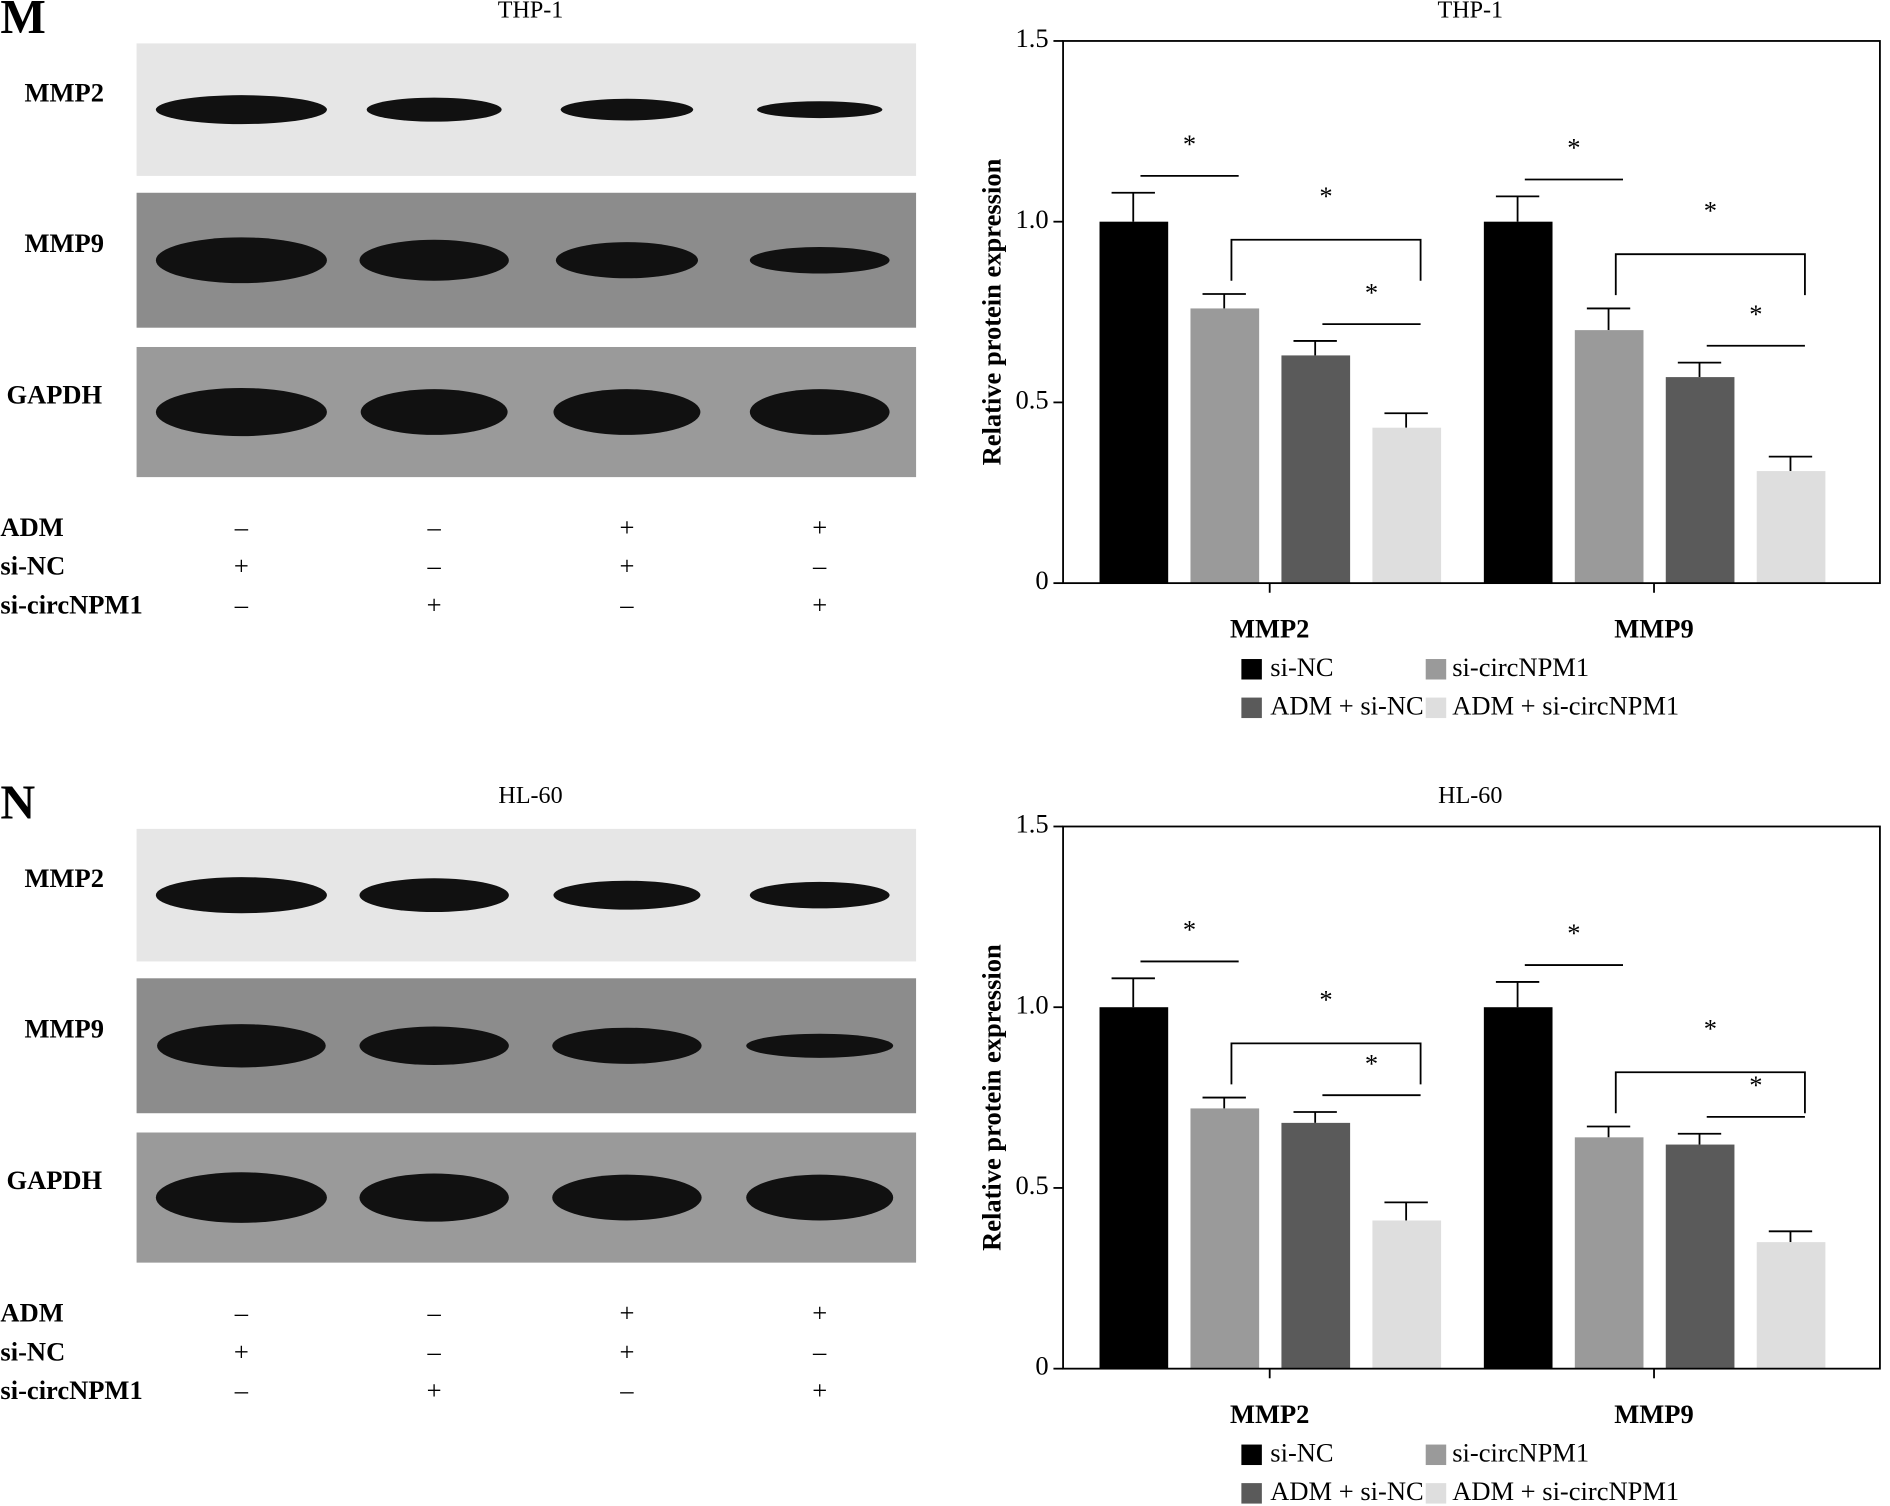  I want to click on blot-title: HL-60, so click(530, 796).